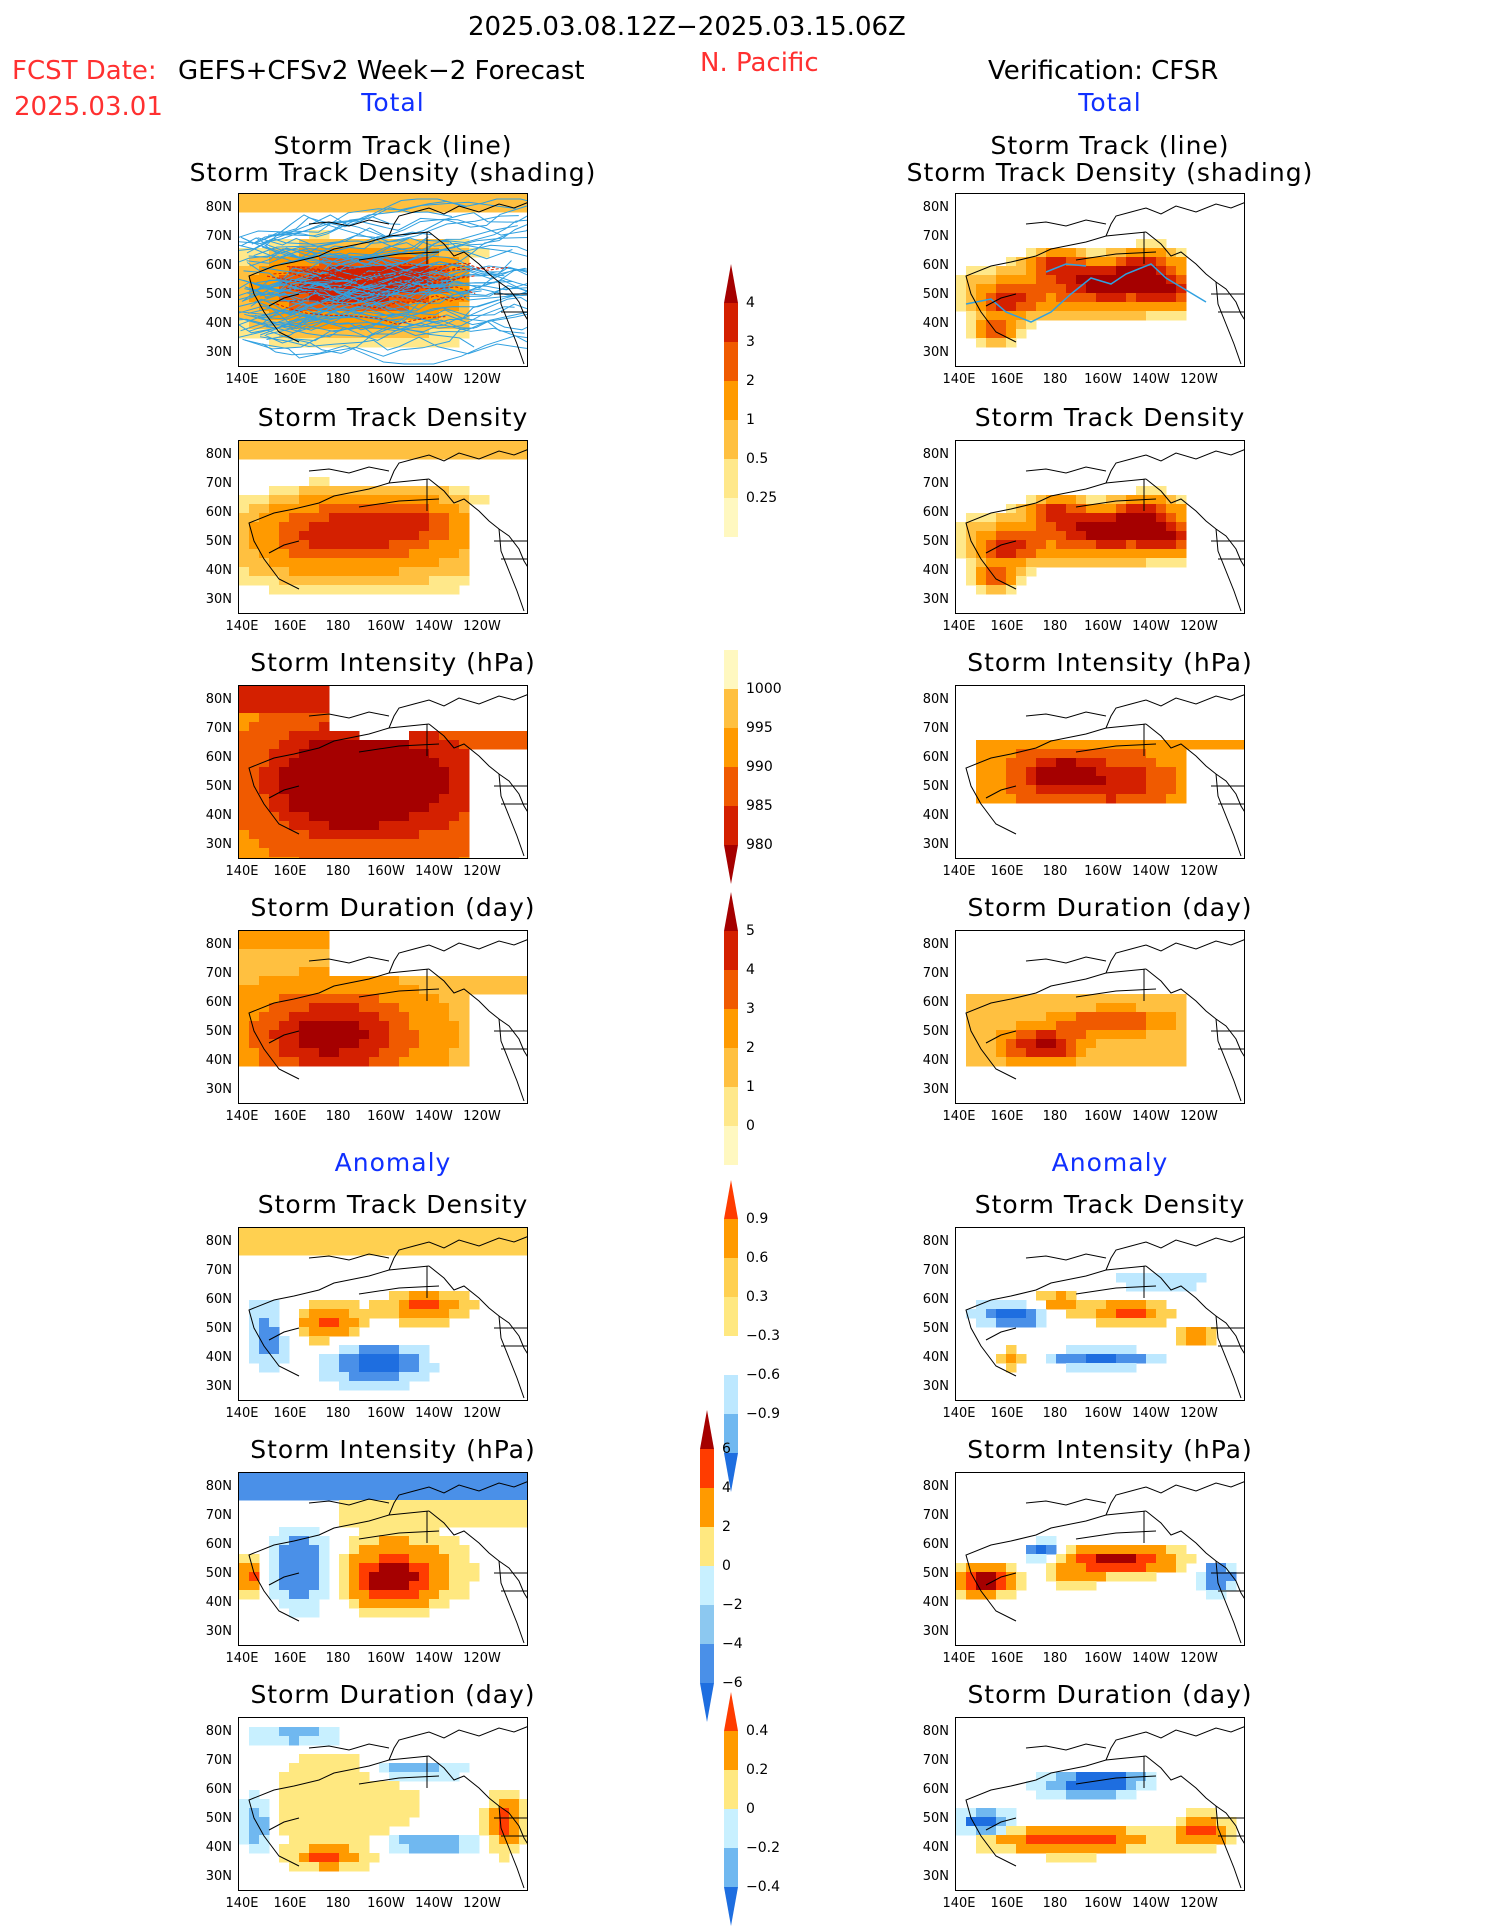  What do you see at coordinates (383, 1804) in the screenshot?
I see `forecast-duration-anomaly-map` at bounding box center [383, 1804].